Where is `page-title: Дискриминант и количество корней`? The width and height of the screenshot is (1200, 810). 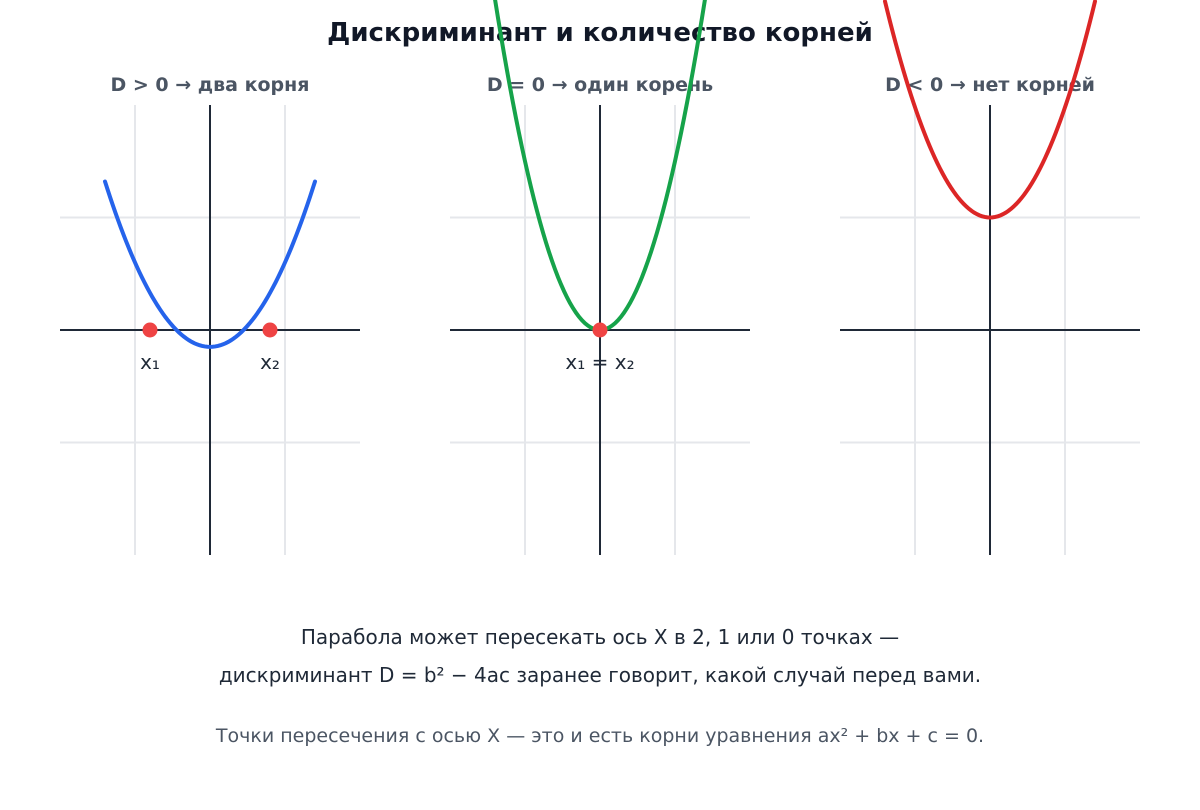 page-title: Дискриминант и количество корней is located at coordinates (600, 33).